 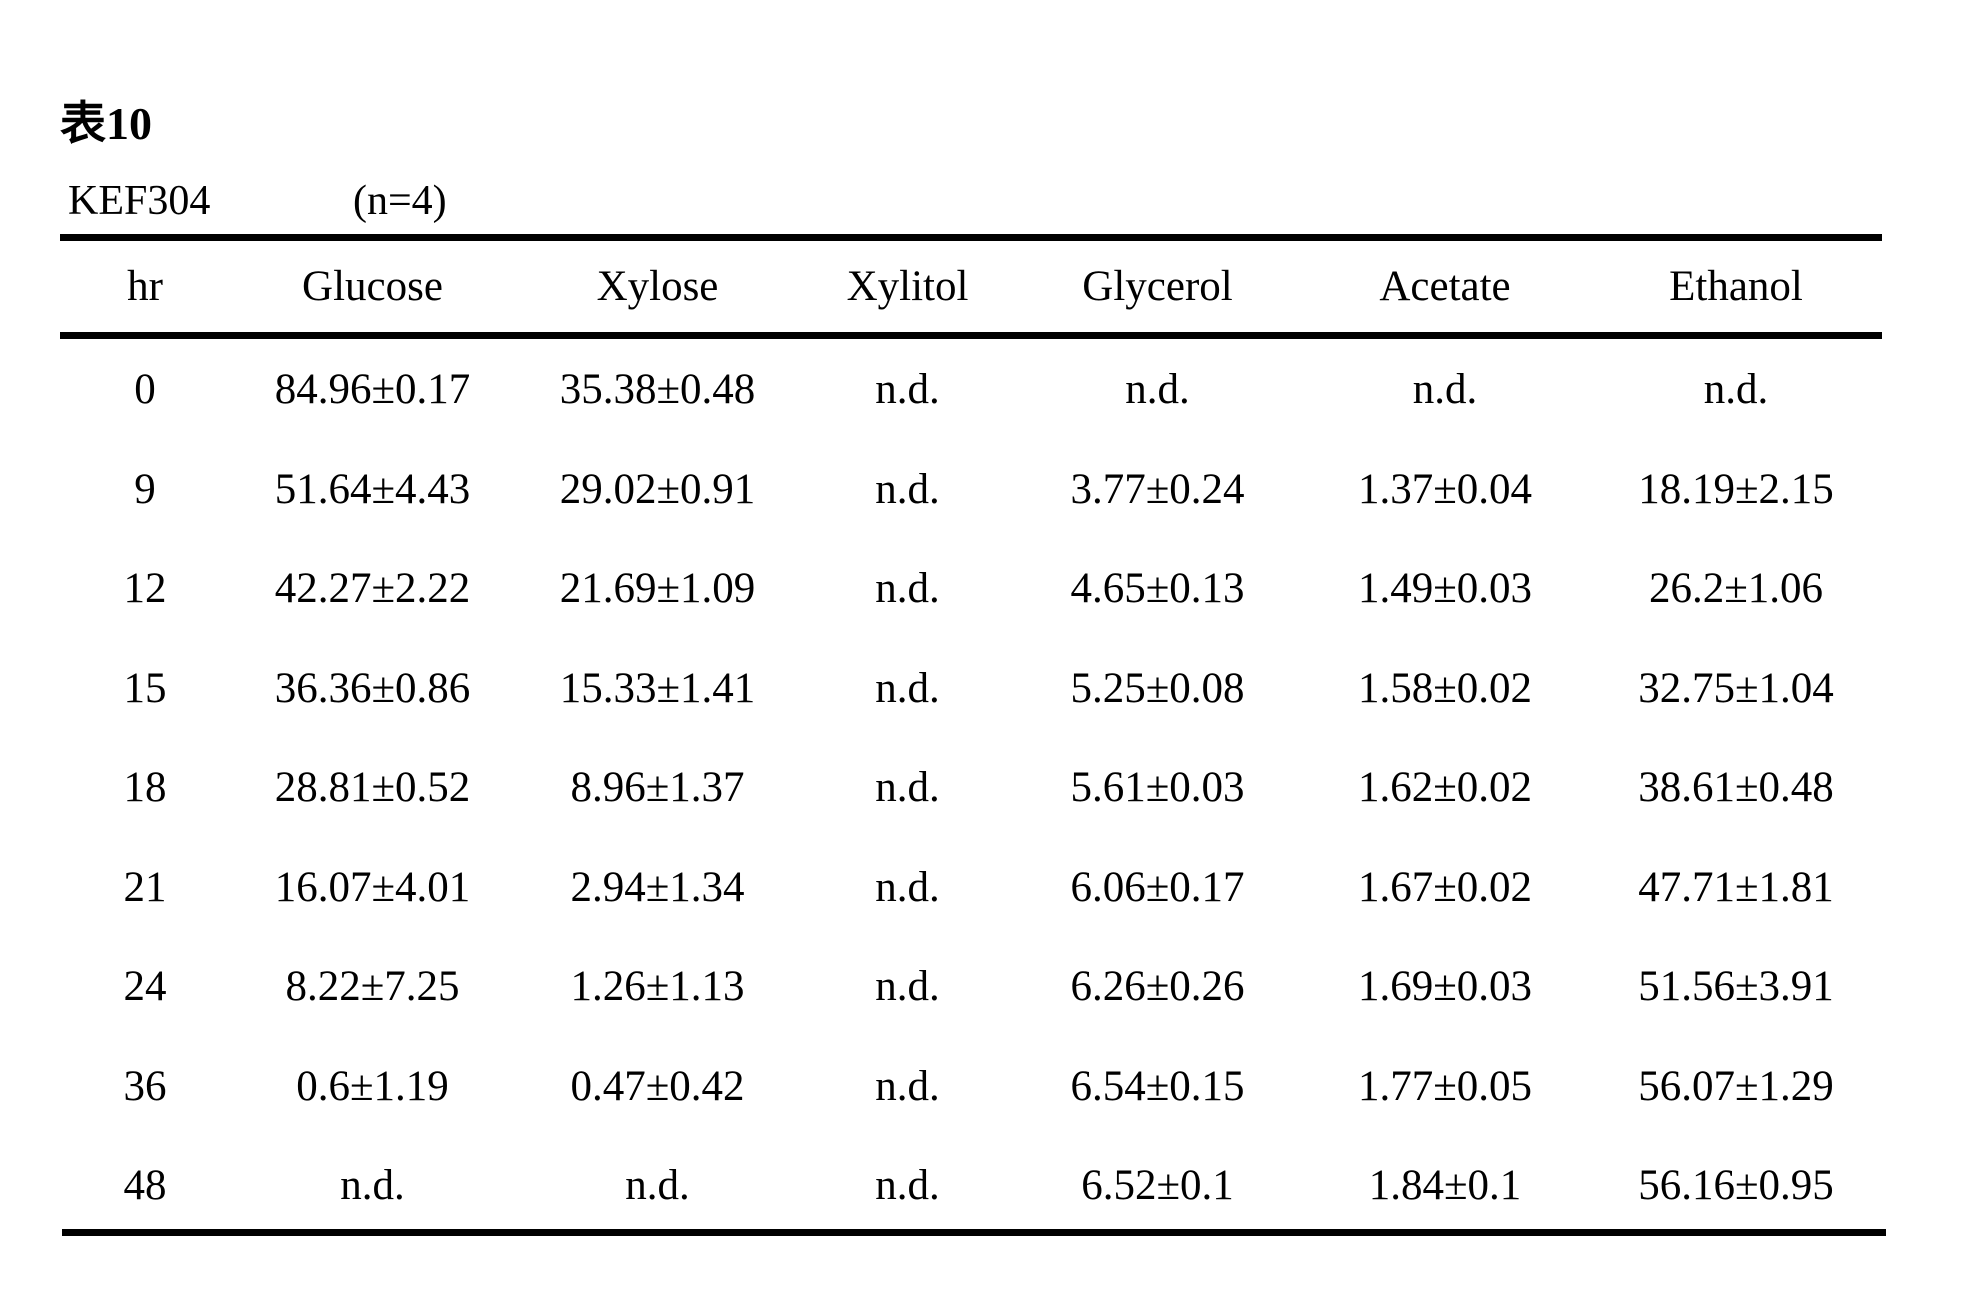 What do you see at coordinates (1157, 689) in the screenshot?
I see `value-cell: 5.25±0.08` at bounding box center [1157, 689].